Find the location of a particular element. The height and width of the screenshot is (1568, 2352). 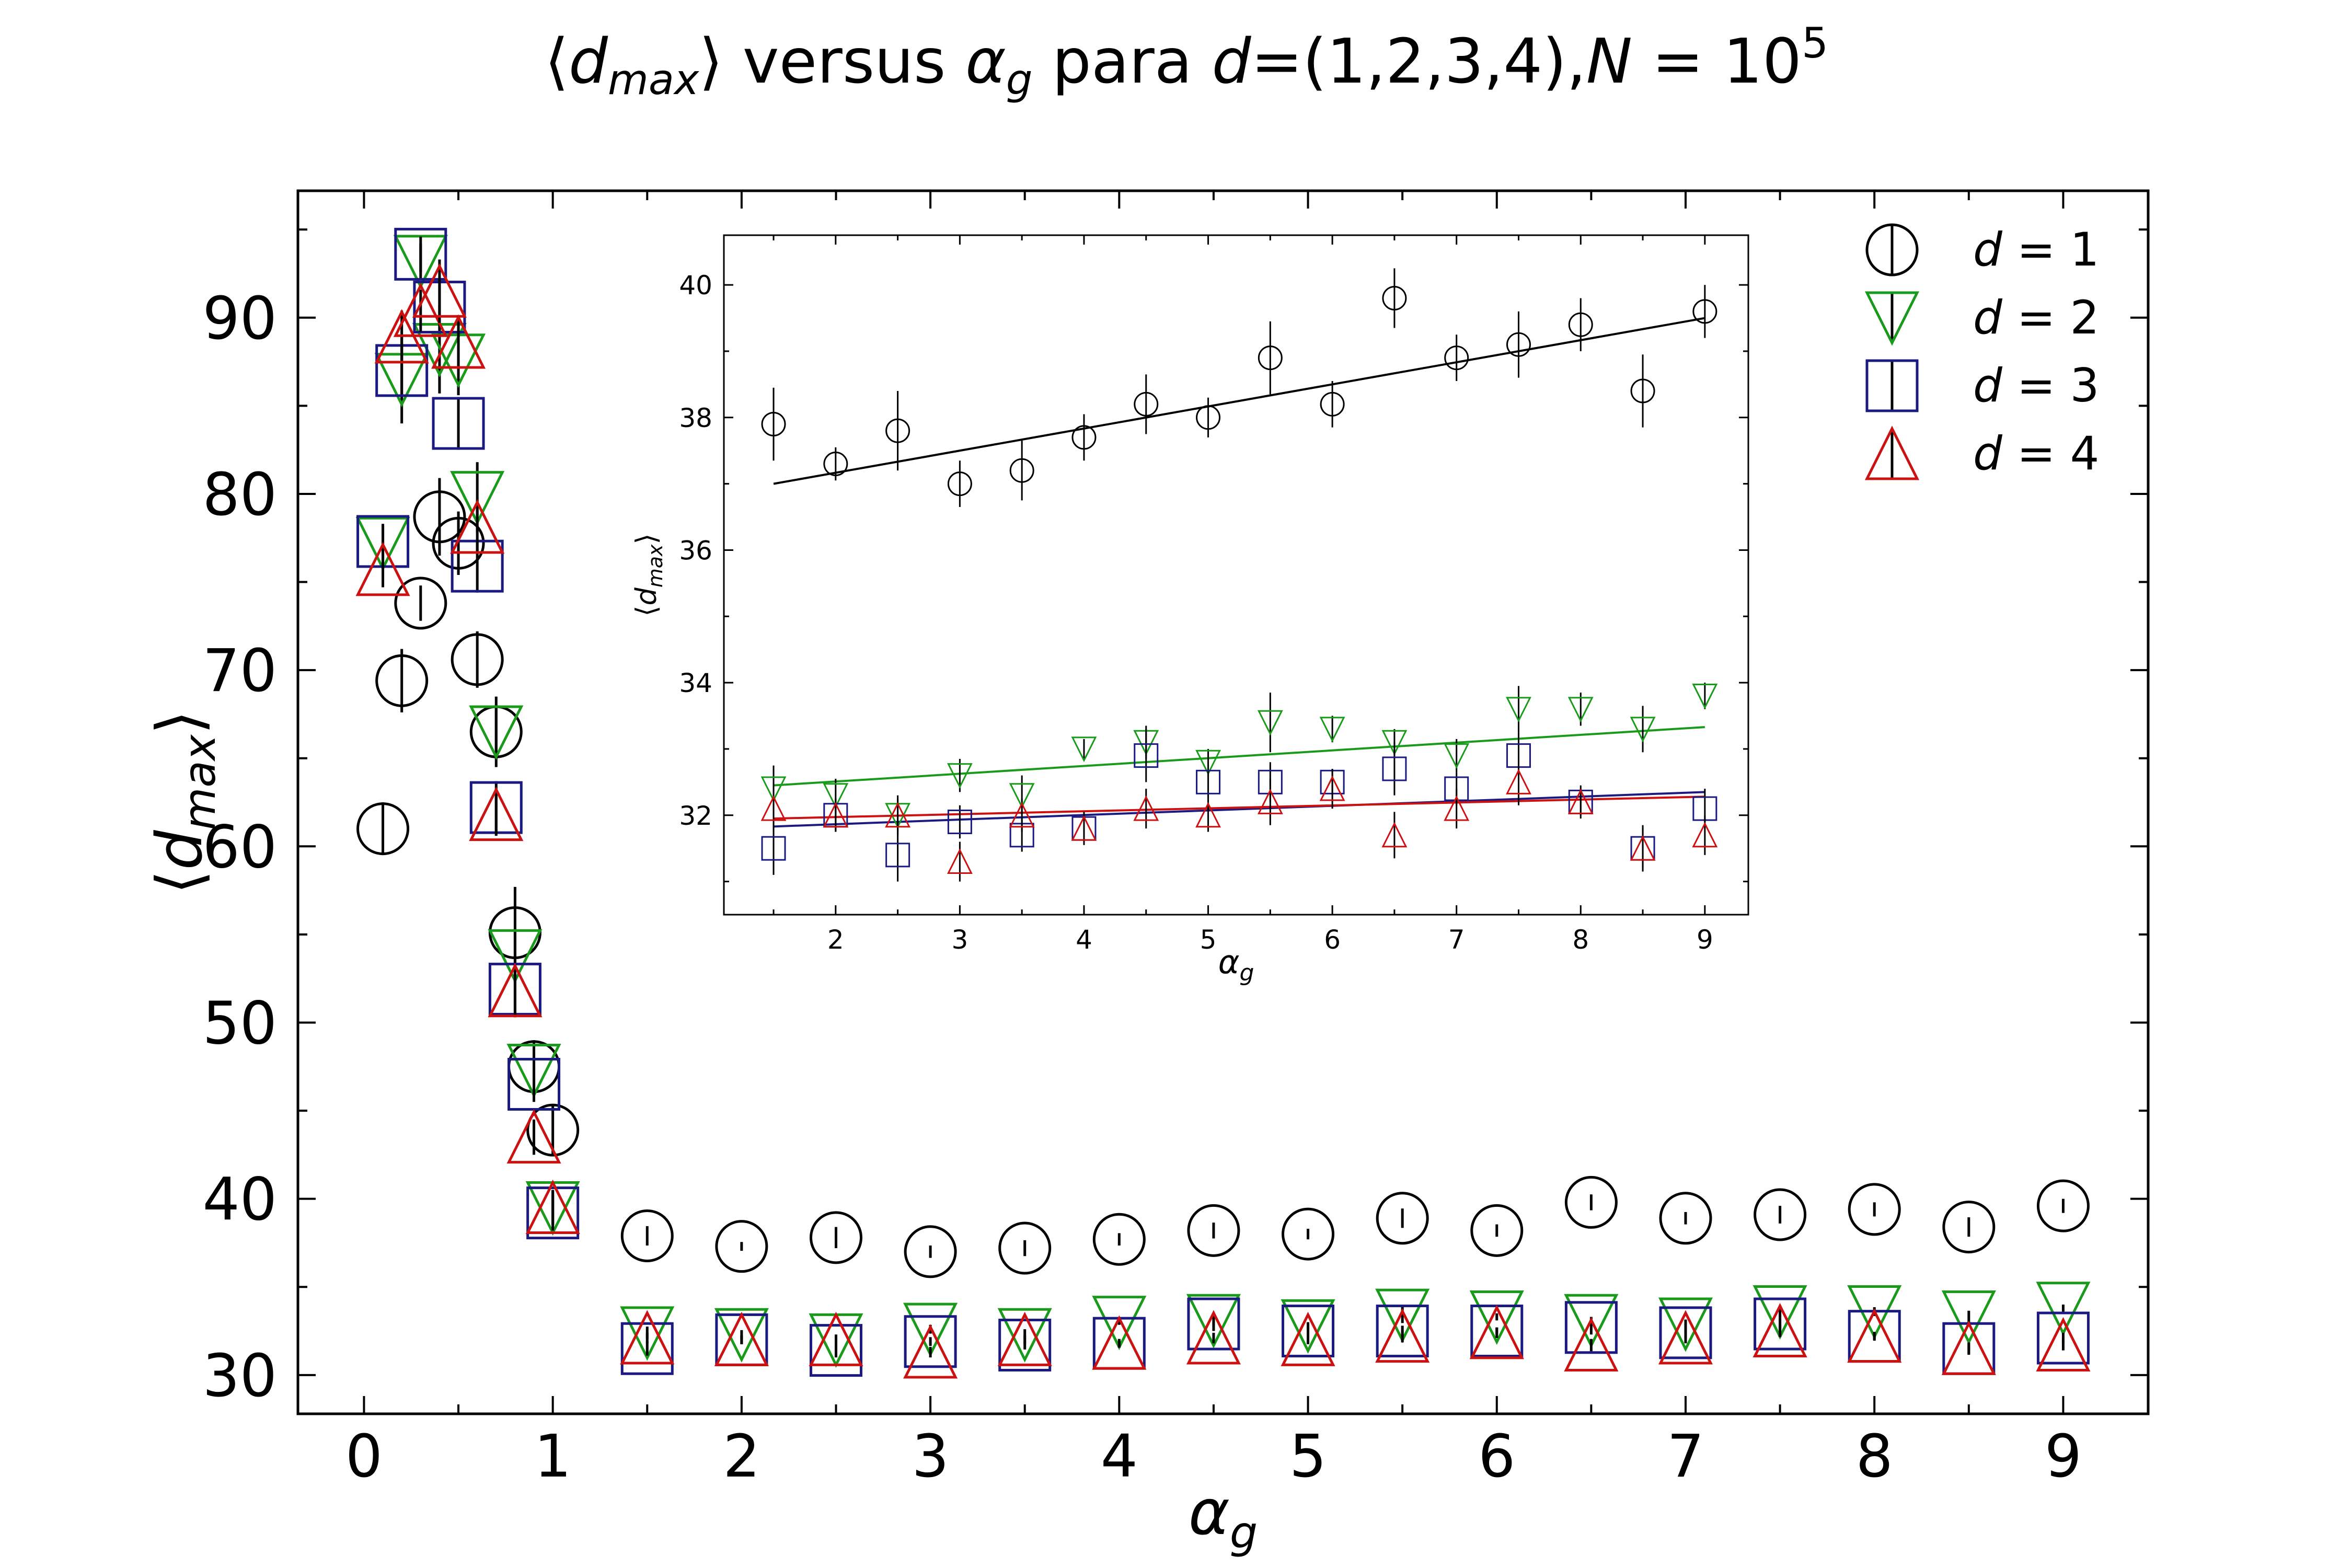

legend-entry: d = 4 is located at coordinates (1983, 453).